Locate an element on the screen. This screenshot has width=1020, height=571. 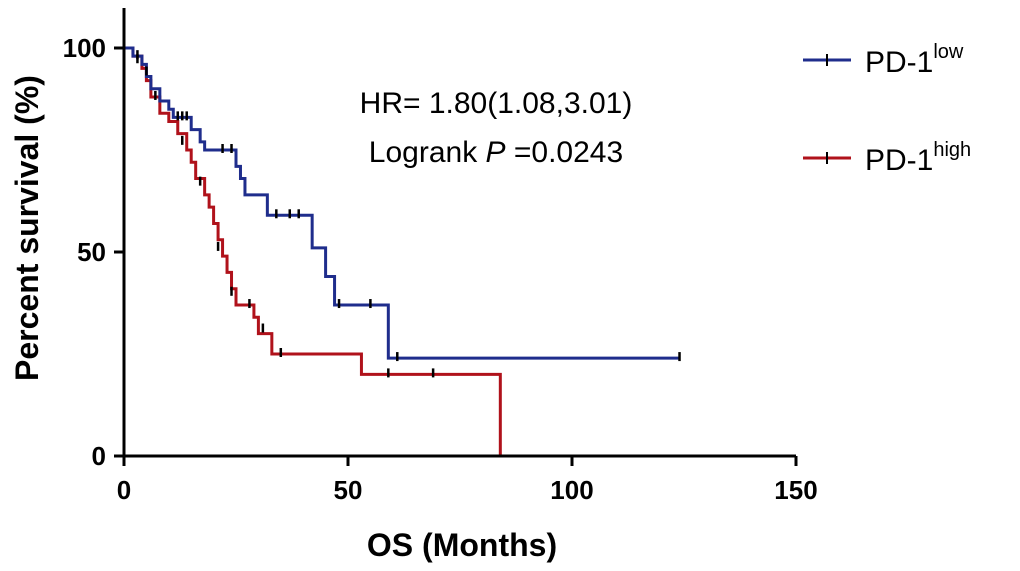
logrank-text: Logrank P =0.0243 is located at coordinates (496, 152).